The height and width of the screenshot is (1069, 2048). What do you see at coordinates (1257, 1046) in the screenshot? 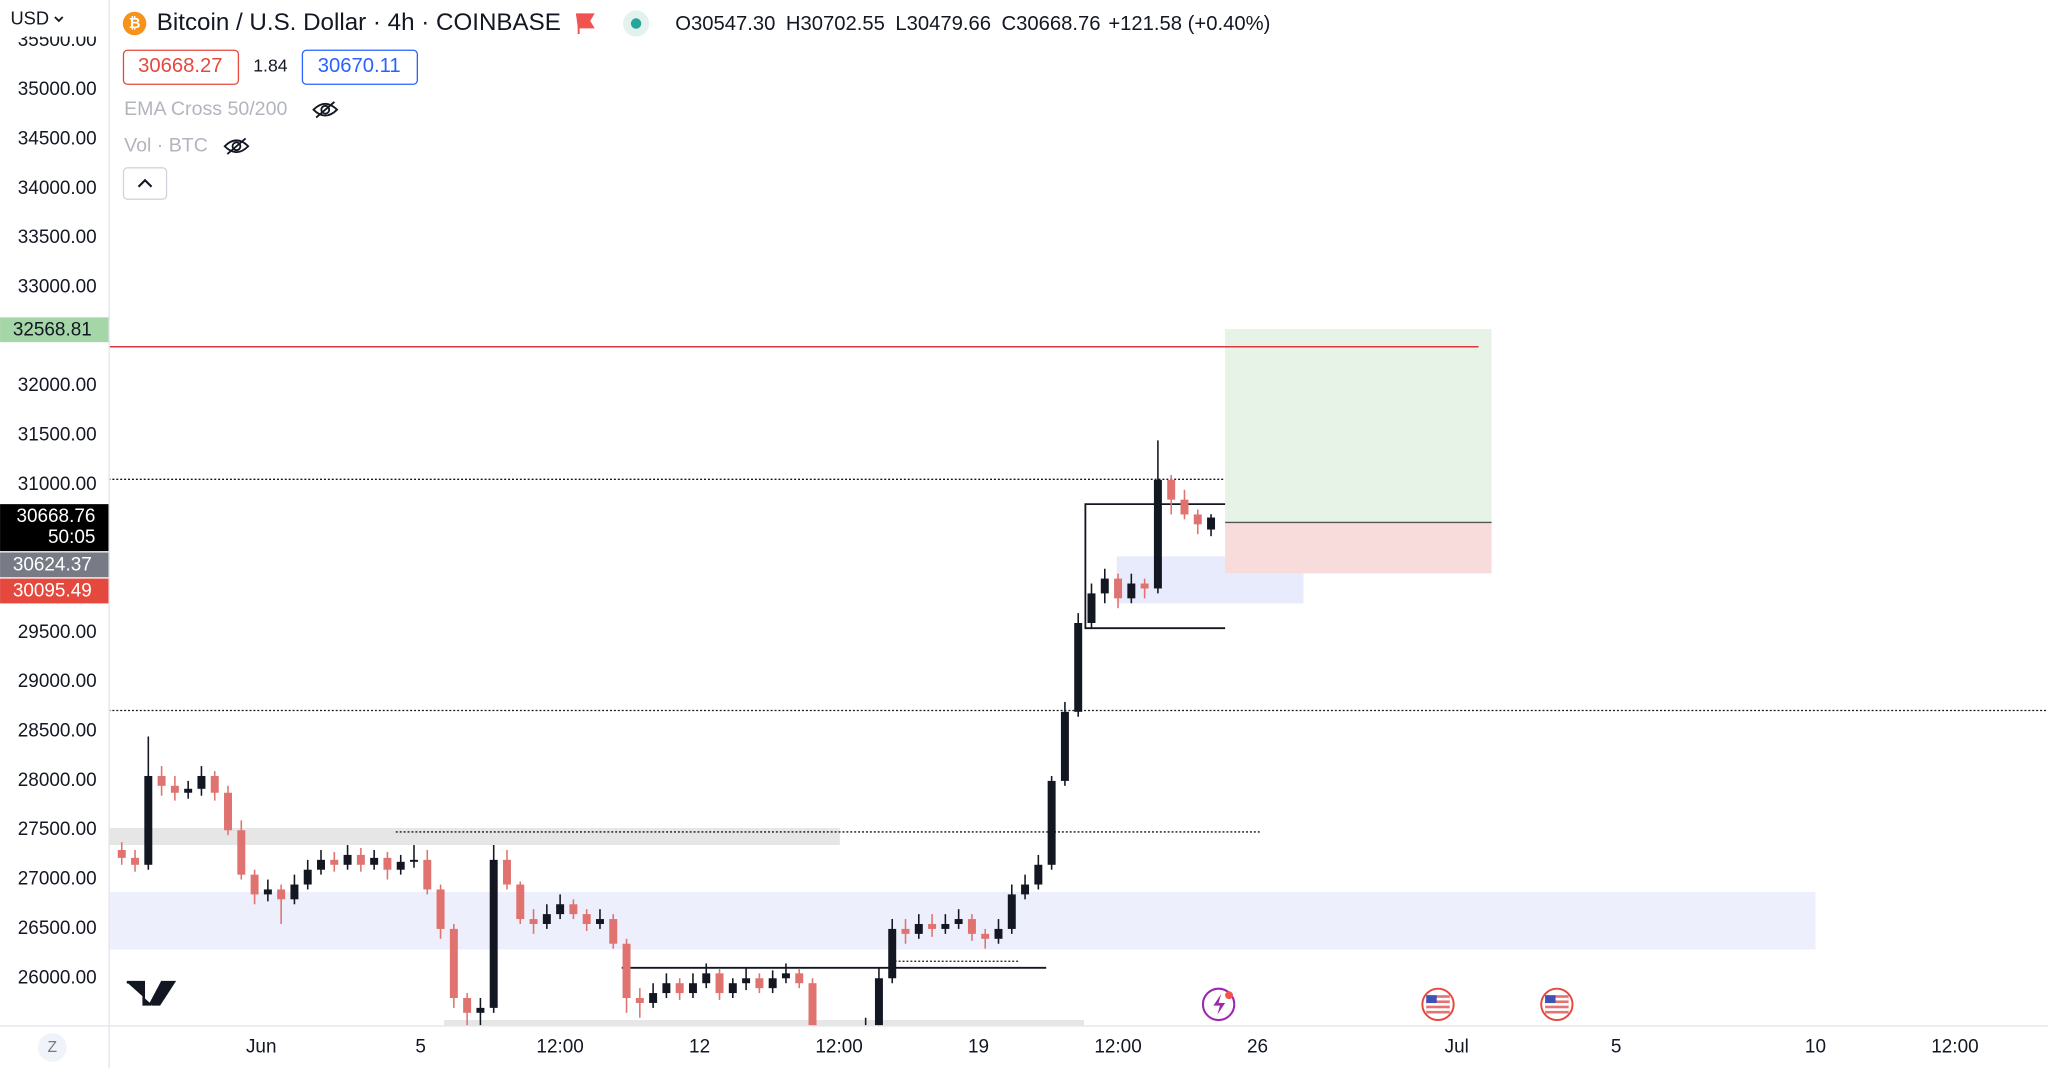
I see `x-tick-label: 26` at bounding box center [1257, 1046].